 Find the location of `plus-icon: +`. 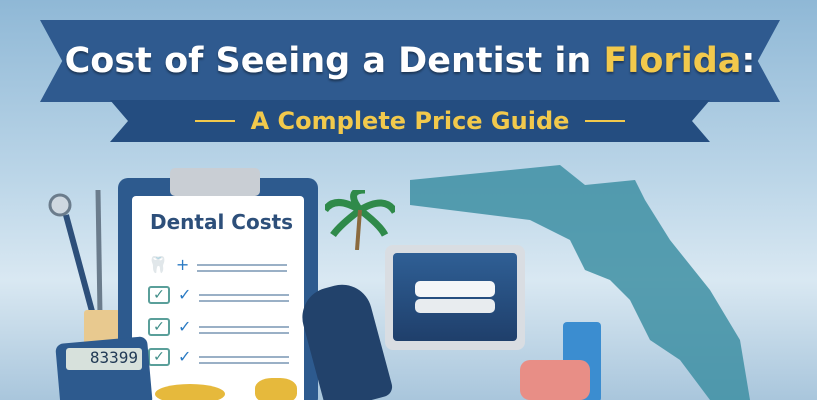

plus-icon: + is located at coordinates (182, 264).